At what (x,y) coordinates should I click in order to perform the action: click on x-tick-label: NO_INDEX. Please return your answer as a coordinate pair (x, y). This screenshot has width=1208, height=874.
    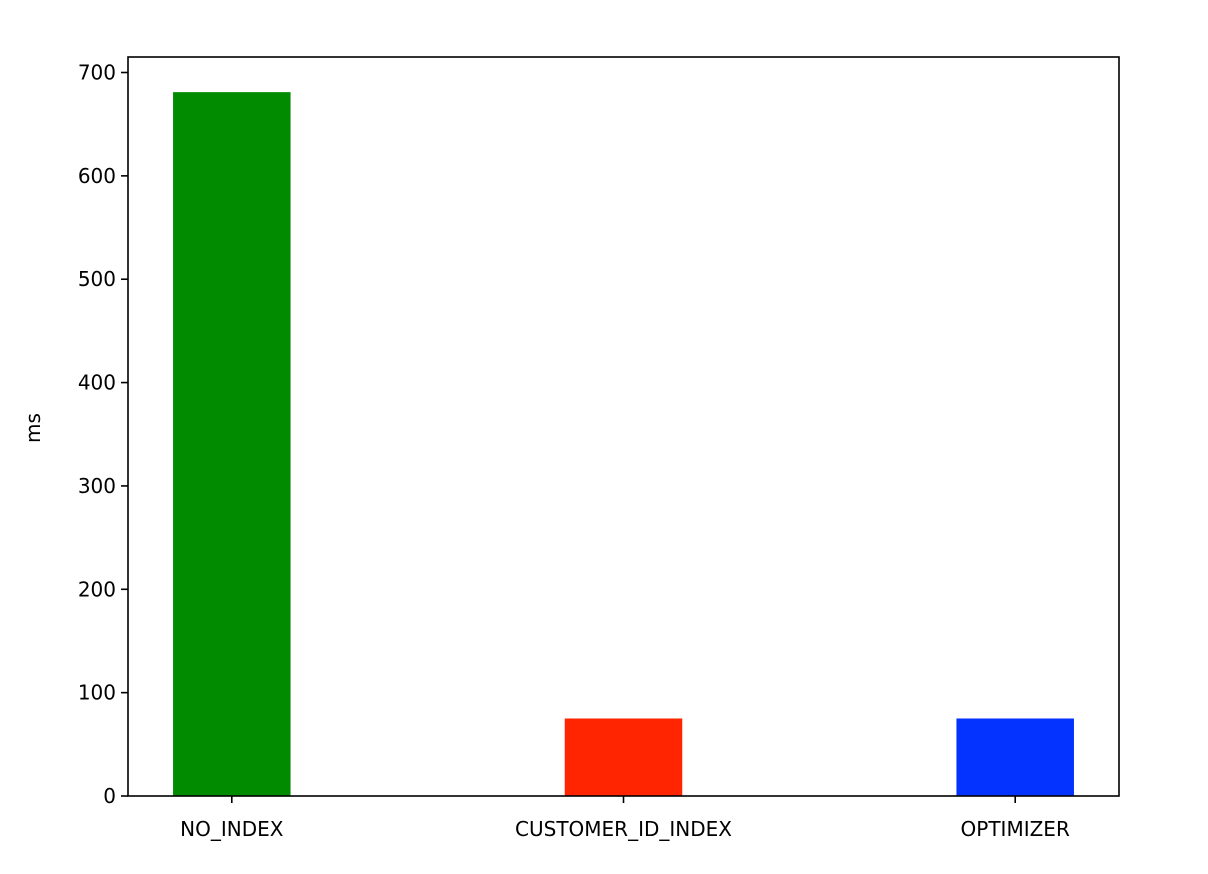
    Looking at the image, I should click on (232, 829).